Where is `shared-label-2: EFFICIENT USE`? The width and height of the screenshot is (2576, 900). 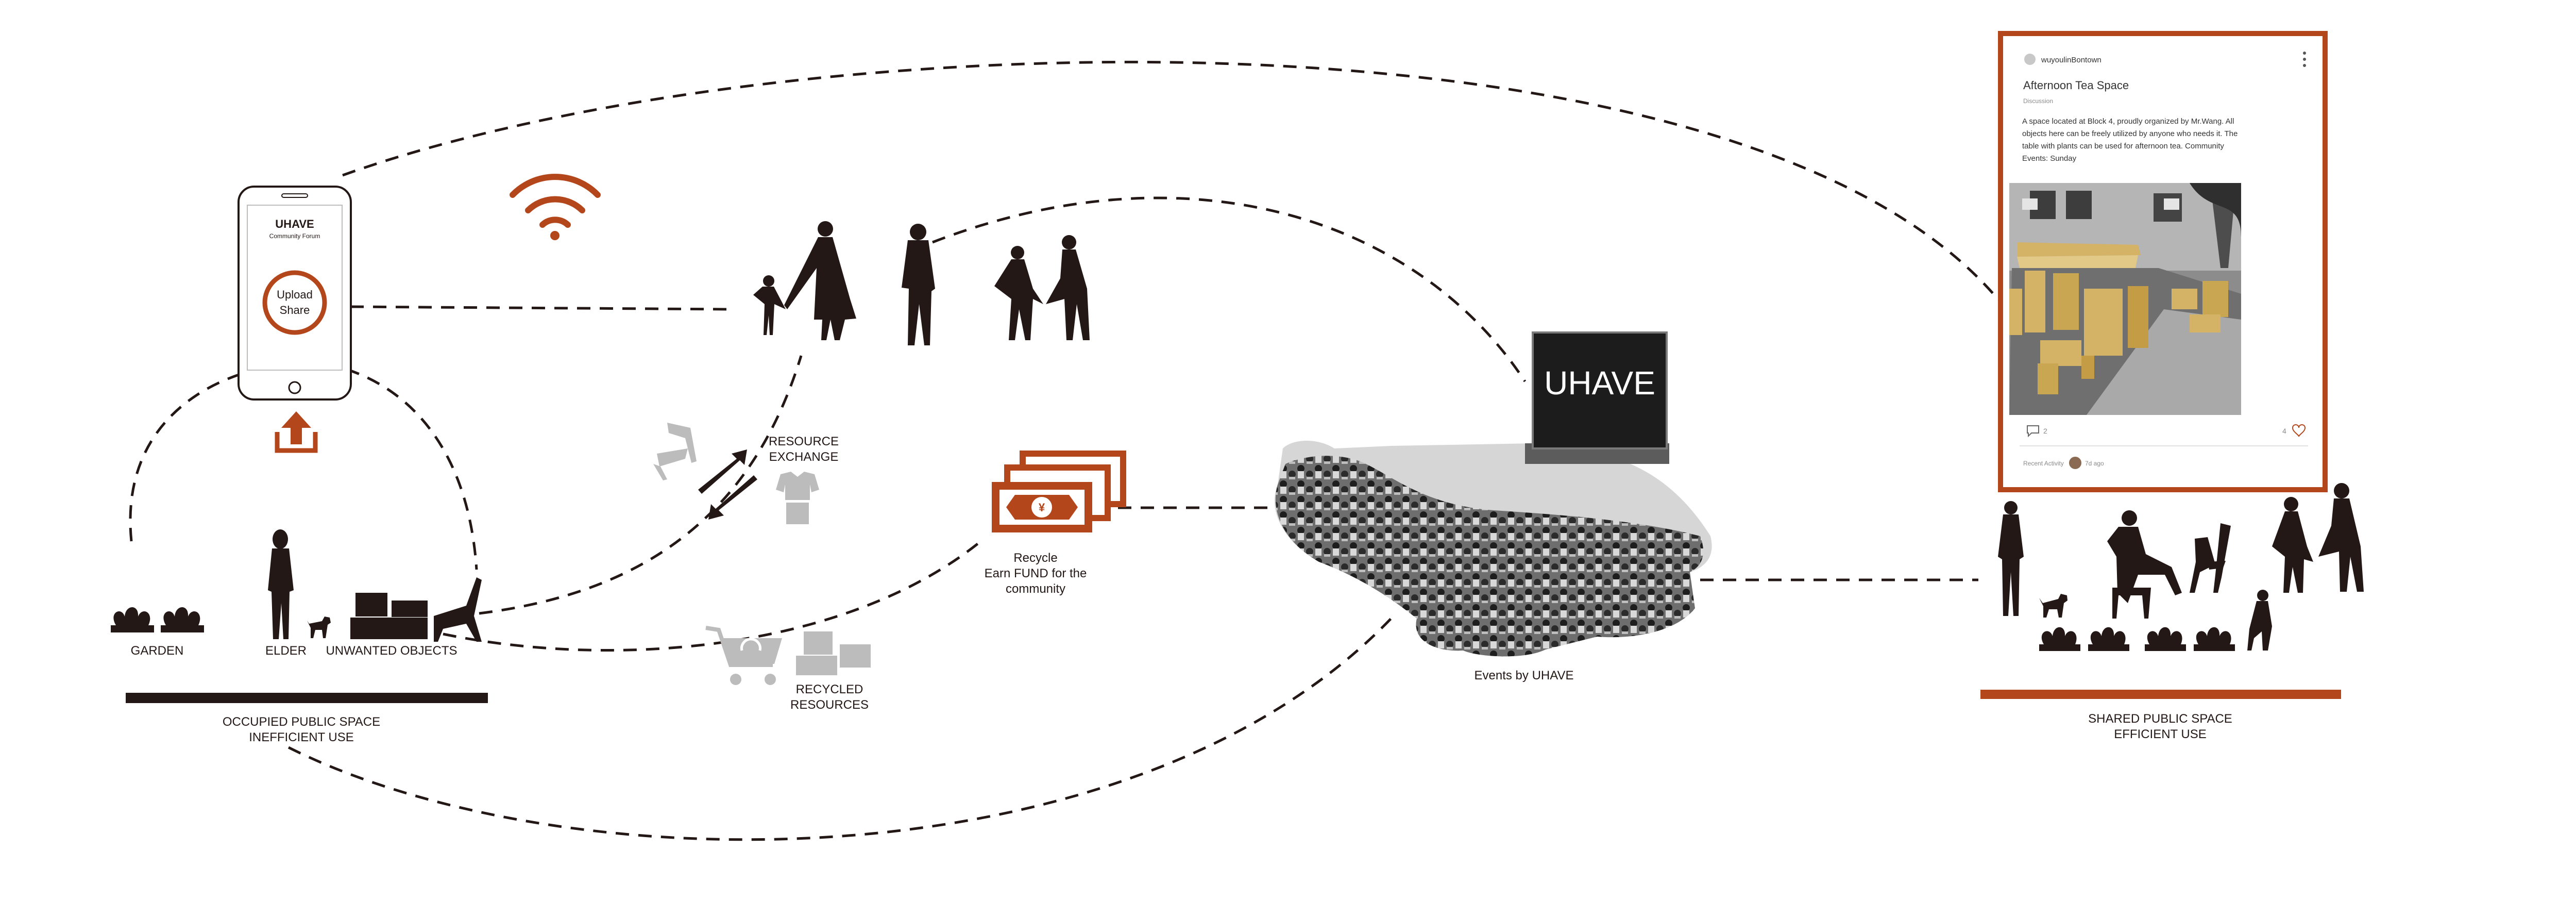 shared-label-2: EFFICIENT USE is located at coordinates (2160, 734).